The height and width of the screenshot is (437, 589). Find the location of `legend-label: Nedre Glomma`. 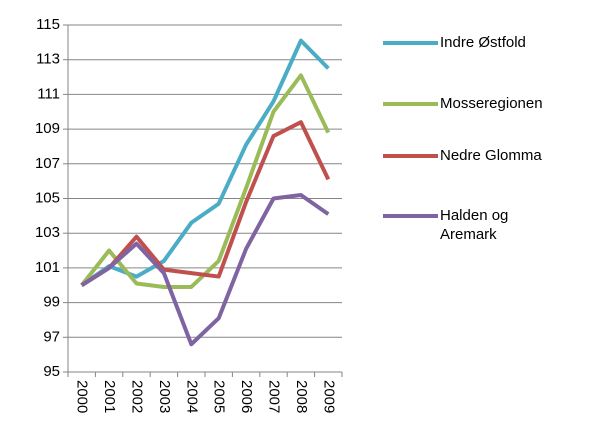

legend-label: Nedre Glomma is located at coordinates (491, 155).